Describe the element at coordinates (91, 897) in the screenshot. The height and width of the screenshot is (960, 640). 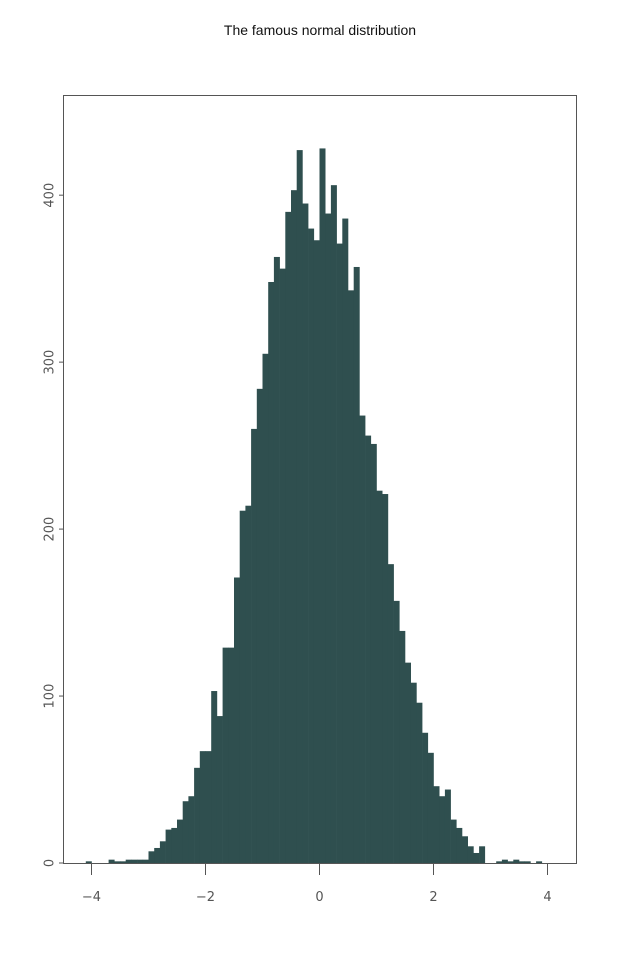
I see `x-tick-label: −4` at that location.